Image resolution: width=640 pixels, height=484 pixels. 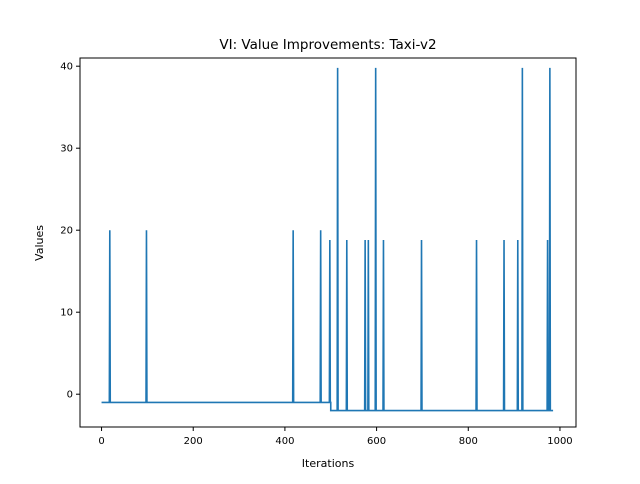 I want to click on y-tick-label: 20, so click(x=66, y=231).